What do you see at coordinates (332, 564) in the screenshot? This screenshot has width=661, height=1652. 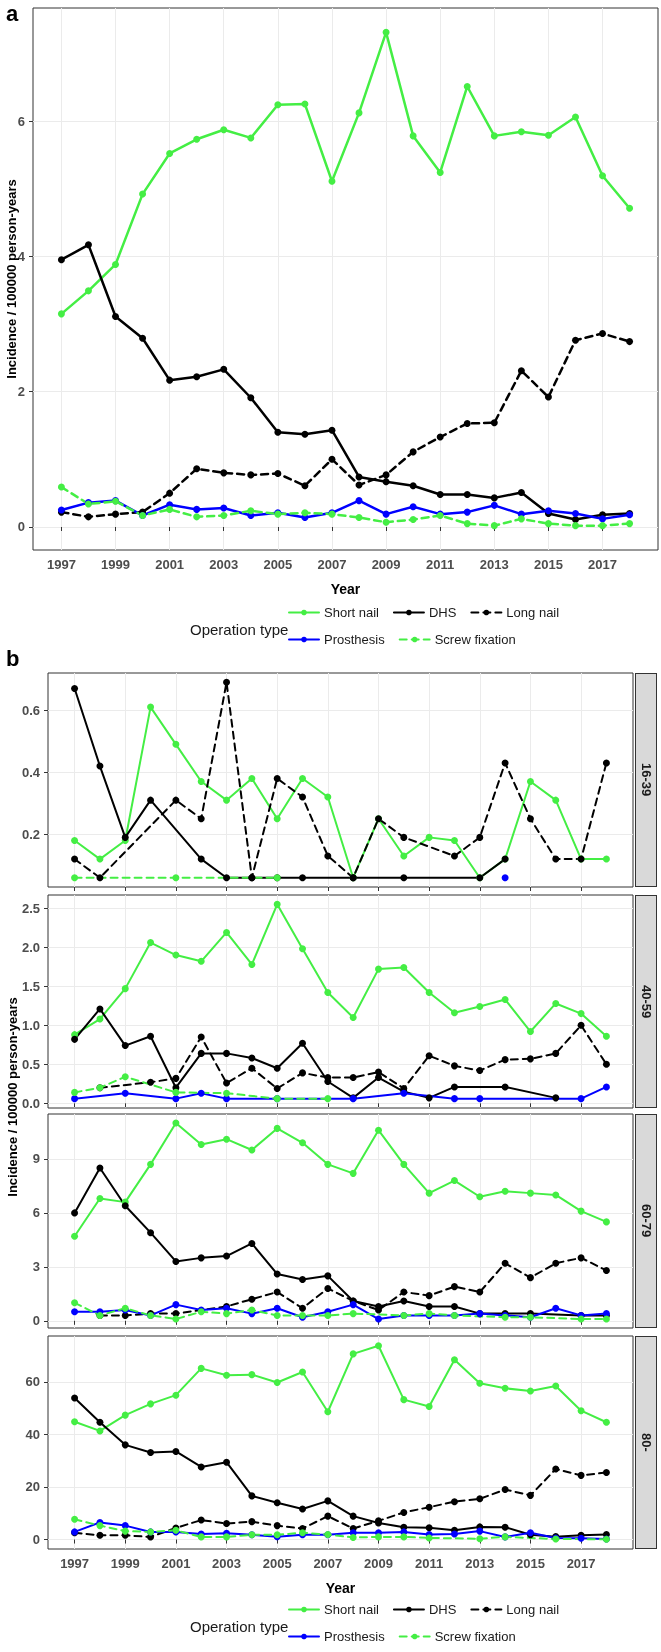 I see `x-tick-label: 2007` at bounding box center [332, 564].